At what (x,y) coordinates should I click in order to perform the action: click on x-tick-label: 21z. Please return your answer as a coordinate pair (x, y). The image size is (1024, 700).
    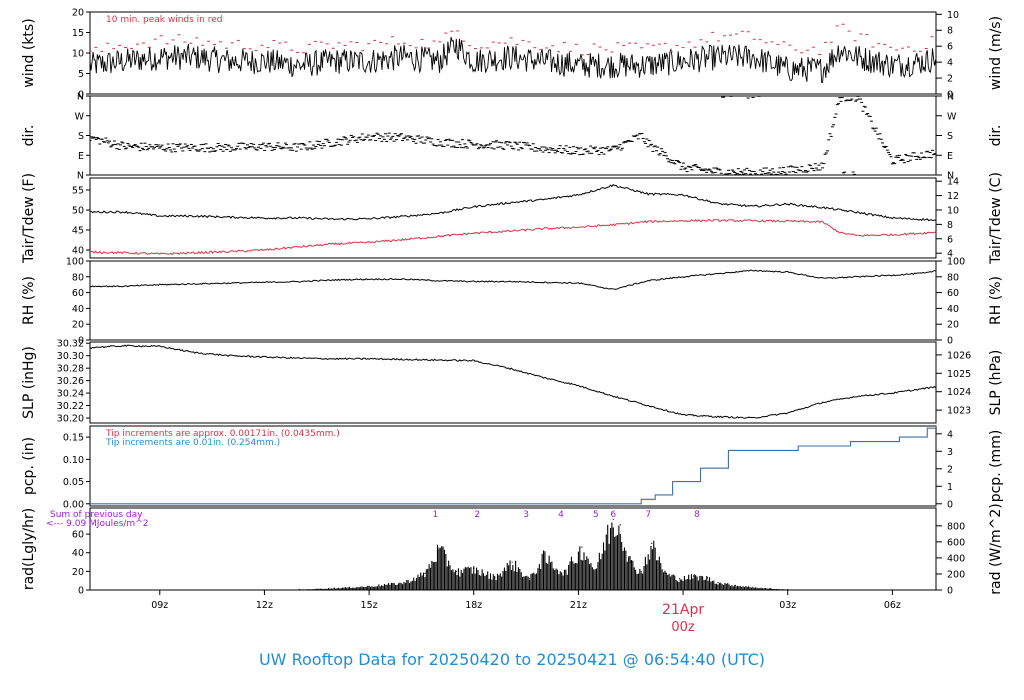
    Looking at the image, I should click on (578, 605).